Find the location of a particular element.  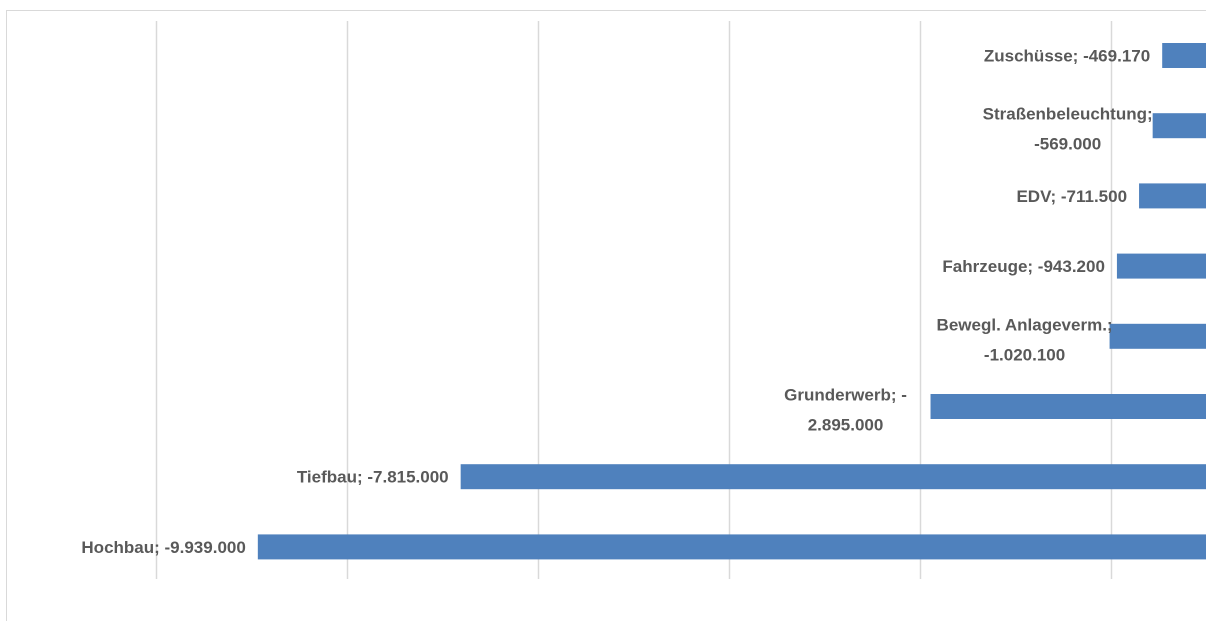

bar-straßenbeleuchtung is located at coordinates (1179, 126).